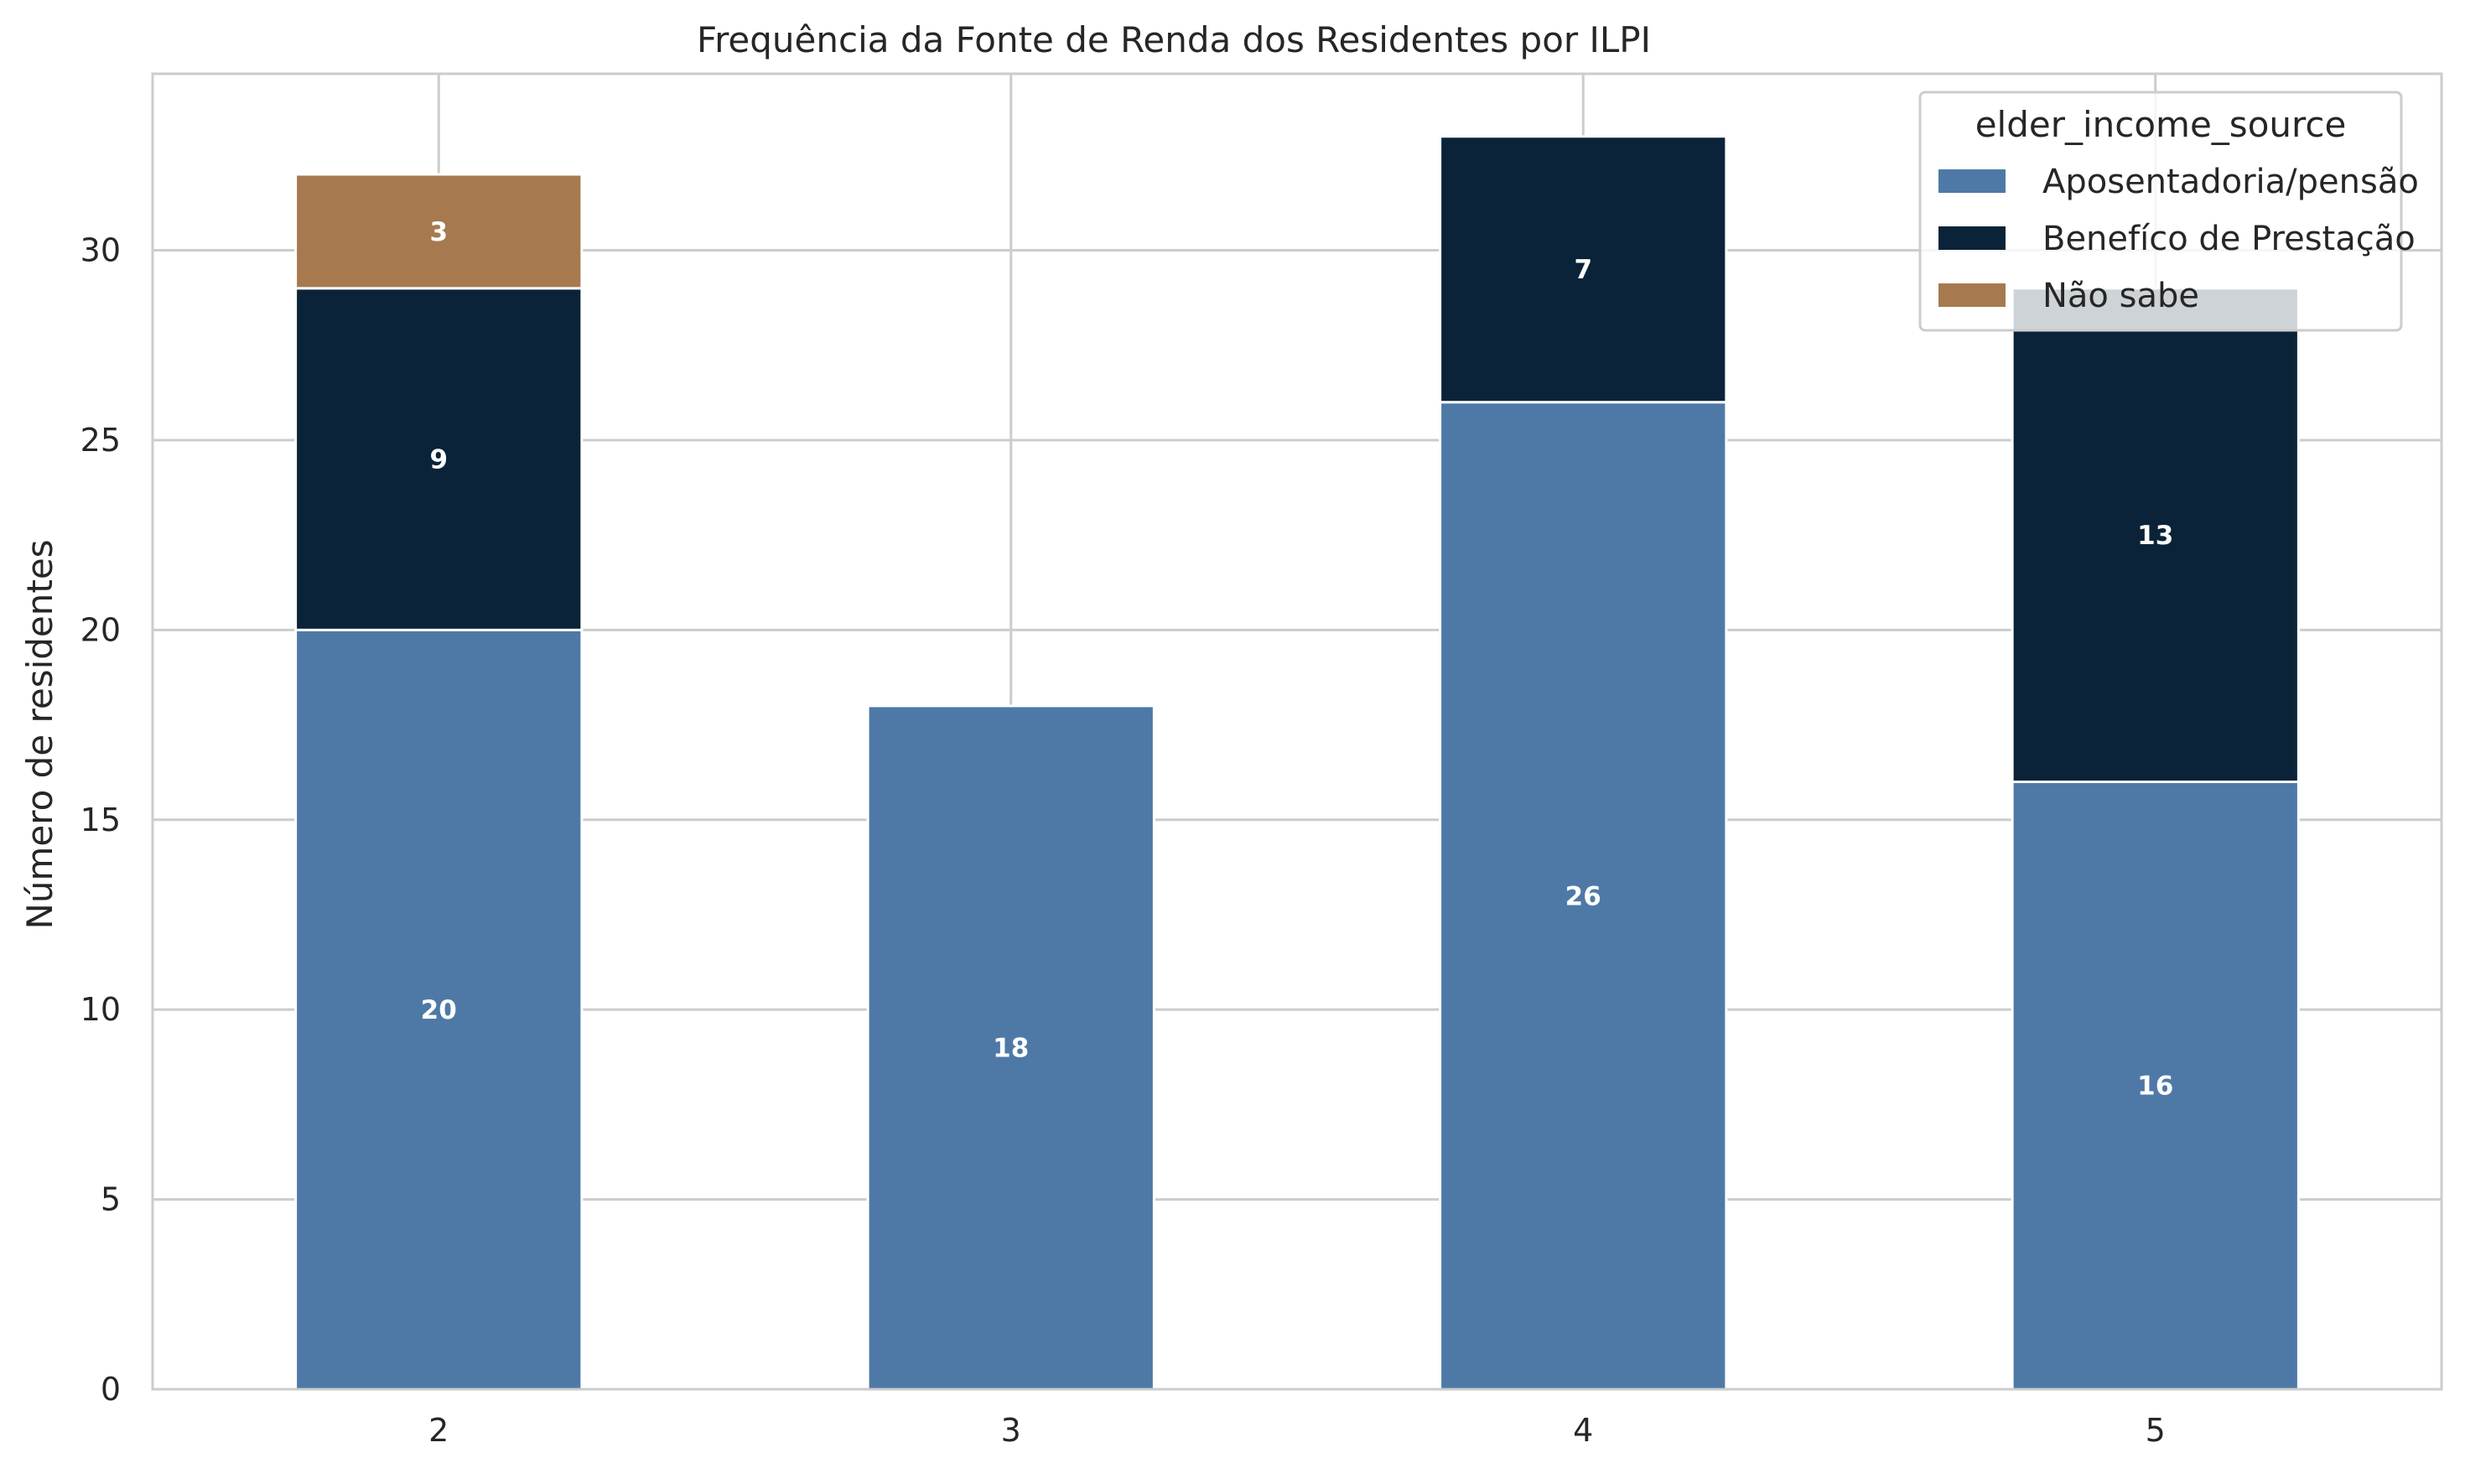  I want to click on bar-value-label: 16, so click(2155, 1086).